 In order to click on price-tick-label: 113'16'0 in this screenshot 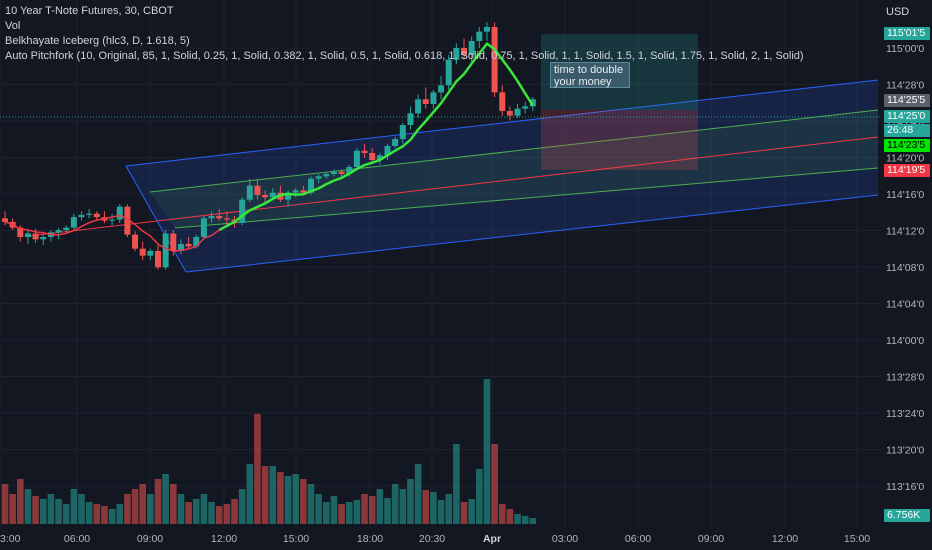, I will do `click(905, 487)`.